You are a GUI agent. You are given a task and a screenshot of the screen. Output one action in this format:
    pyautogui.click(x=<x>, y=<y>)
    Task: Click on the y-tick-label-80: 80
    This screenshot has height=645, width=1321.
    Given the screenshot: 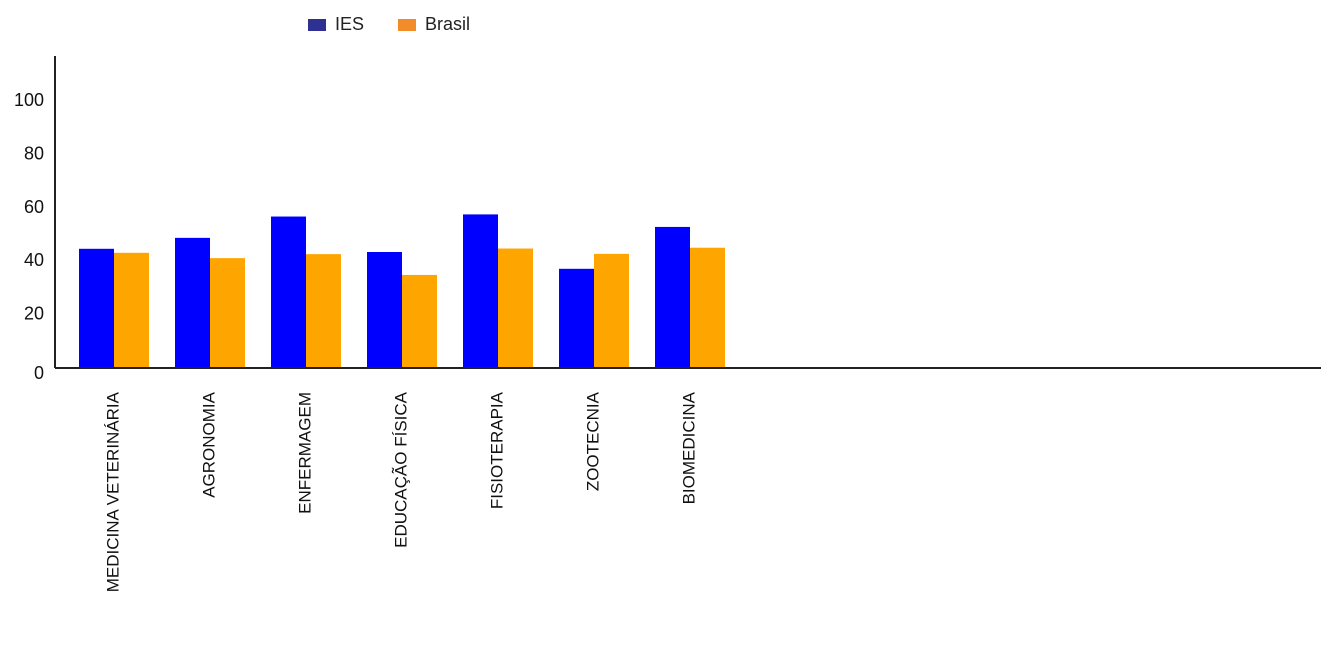 What is the action you would take?
    pyautogui.click(x=34, y=153)
    